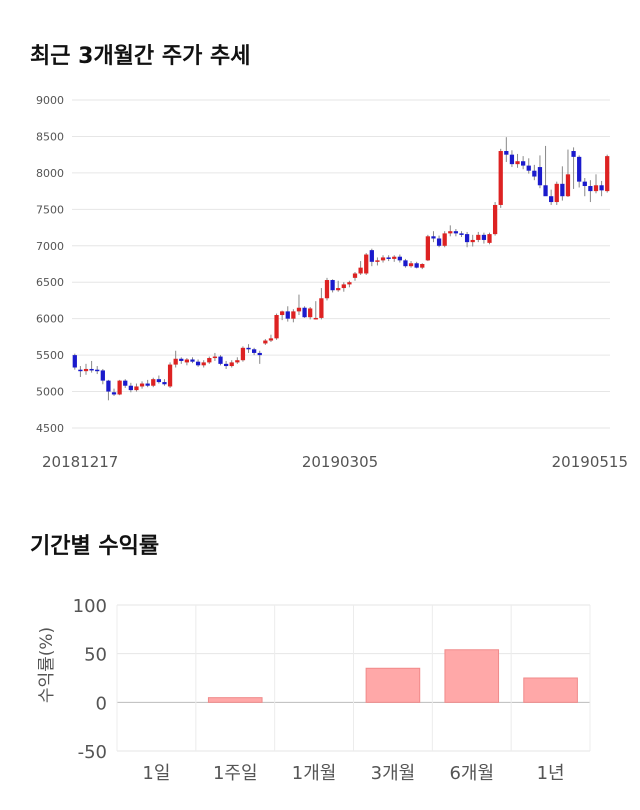 The width and height of the screenshot is (640, 810). I want to click on return-x-label: 6개월, so click(471, 773).